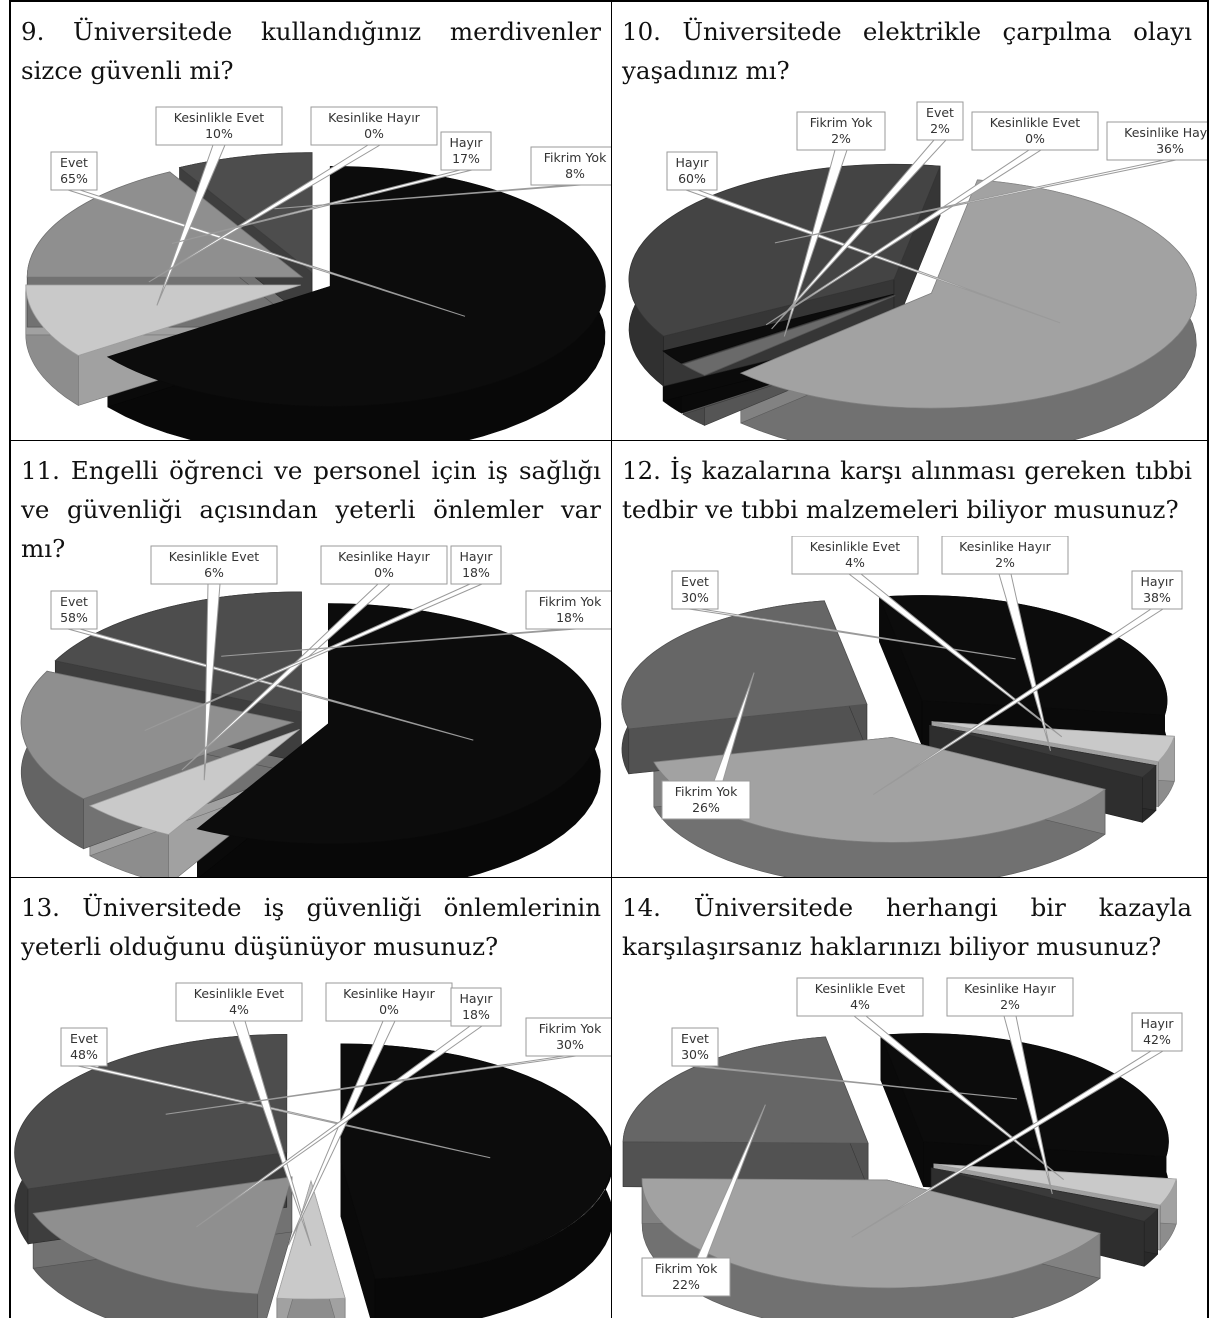  What do you see at coordinates (695, 597) in the screenshot?
I see `slice-value-label: 30%` at bounding box center [695, 597].